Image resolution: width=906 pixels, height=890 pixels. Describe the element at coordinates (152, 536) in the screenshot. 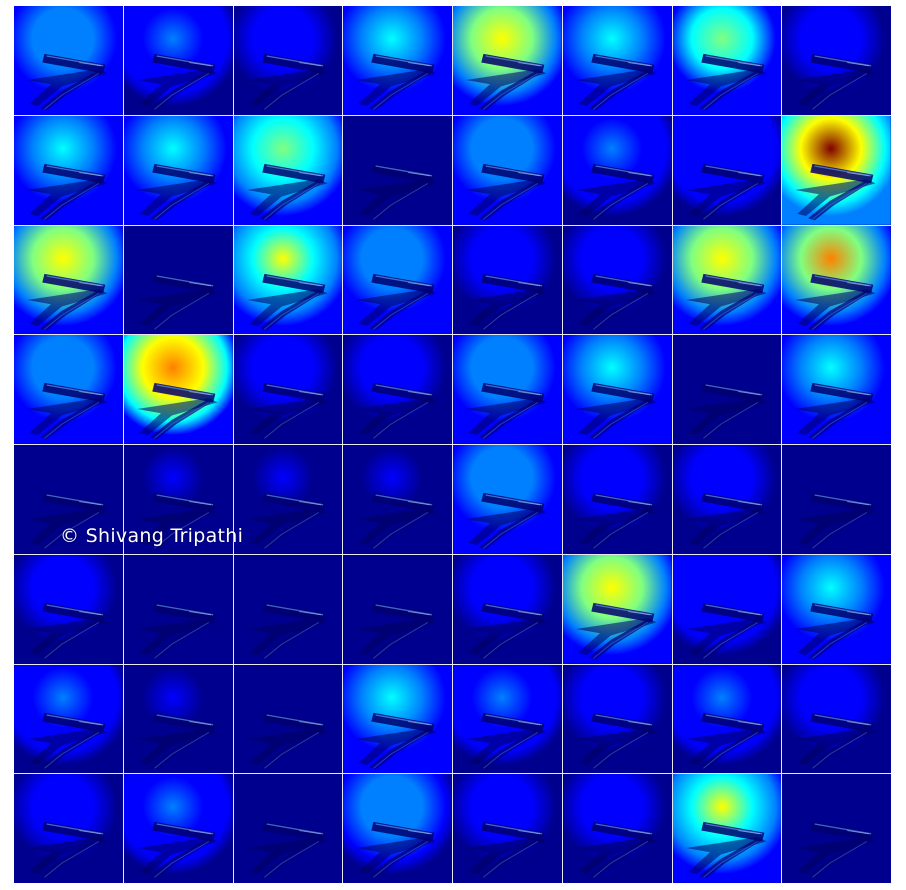

I see `copyright-watermark: © Shivang Tripathi` at that location.